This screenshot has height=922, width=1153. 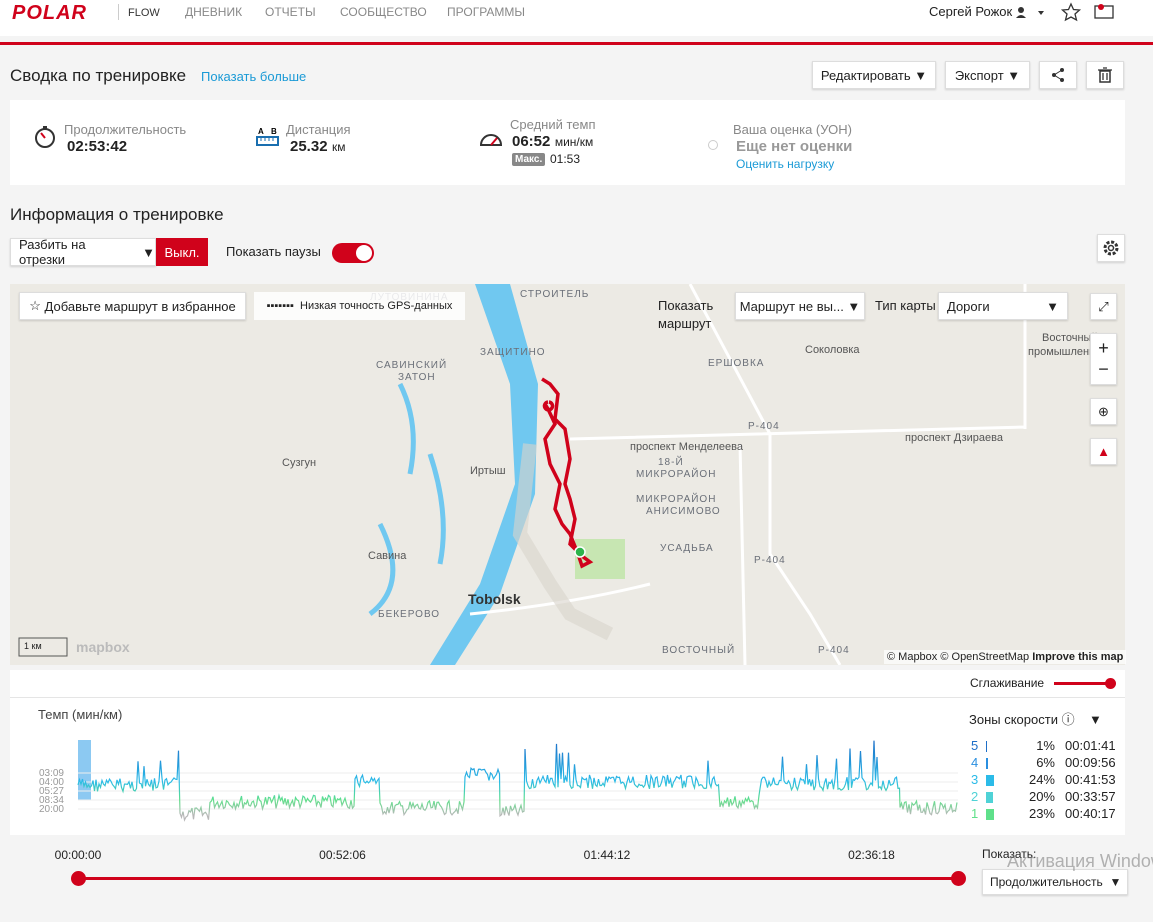 What do you see at coordinates (1003, 306) in the screenshot?
I see `map-type-select: Дороги ▼` at bounding box center [1003, 306].